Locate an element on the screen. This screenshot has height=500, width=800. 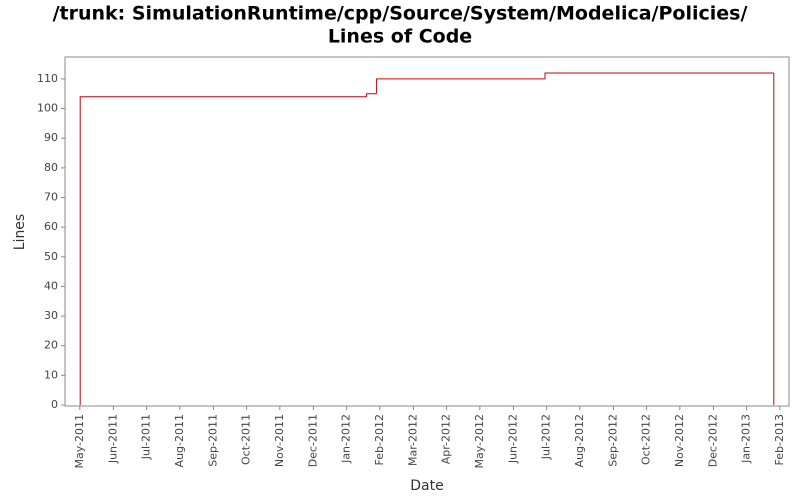
x-tick-label: Oct-2012 is located at coordinates (646, 439).